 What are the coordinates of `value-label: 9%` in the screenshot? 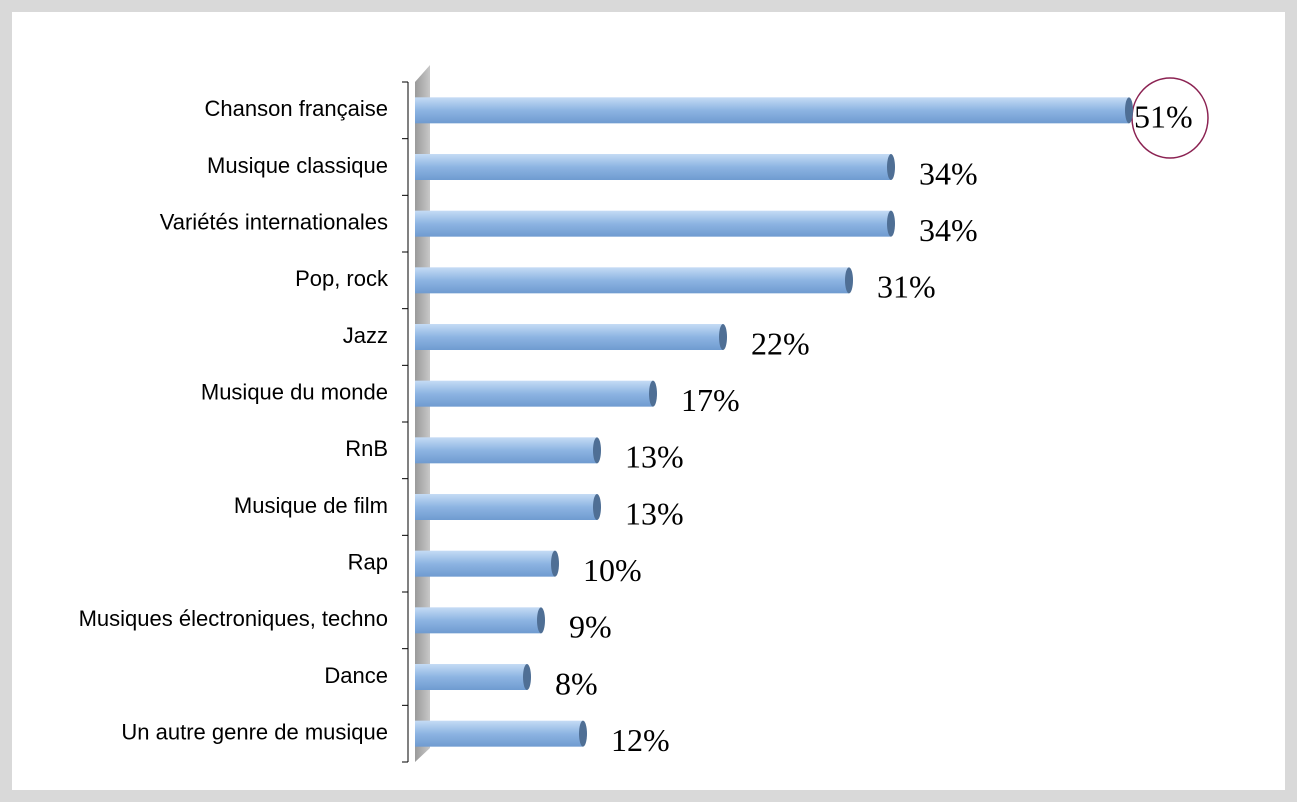 It's located at (590, 627).